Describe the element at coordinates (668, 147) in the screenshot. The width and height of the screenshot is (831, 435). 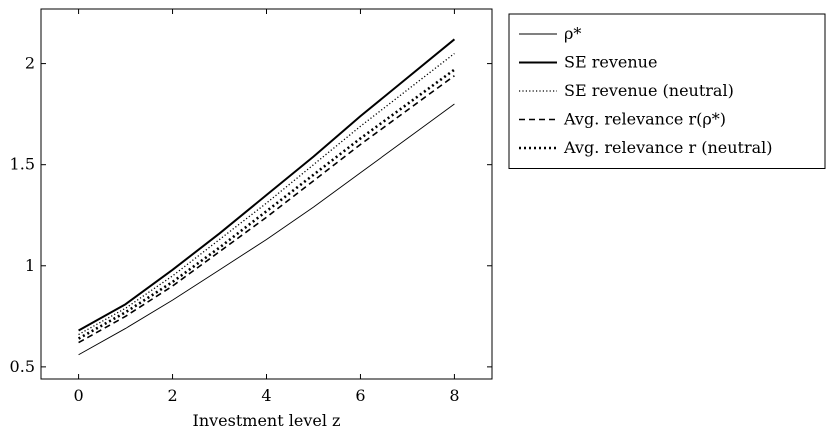
I see `legend-label-5: Avg. relevance r (neutral)` at that location.